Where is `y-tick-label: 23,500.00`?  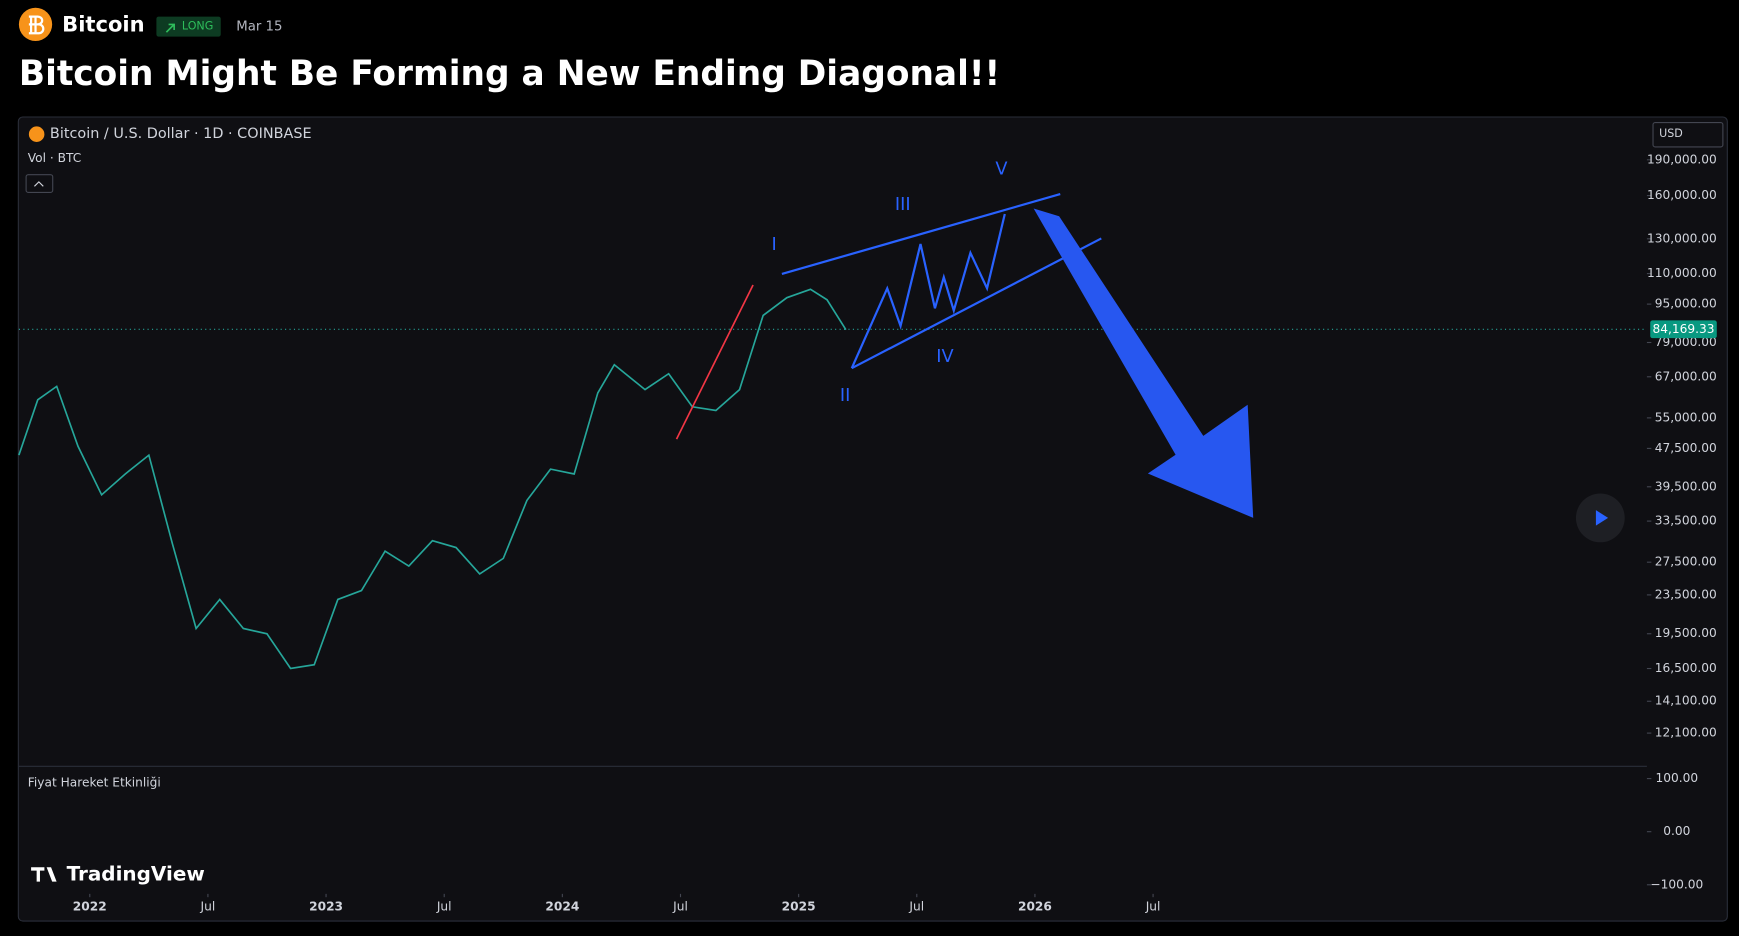
y-tick-label: 23,500.00 is located at coordinates (1686, 594).